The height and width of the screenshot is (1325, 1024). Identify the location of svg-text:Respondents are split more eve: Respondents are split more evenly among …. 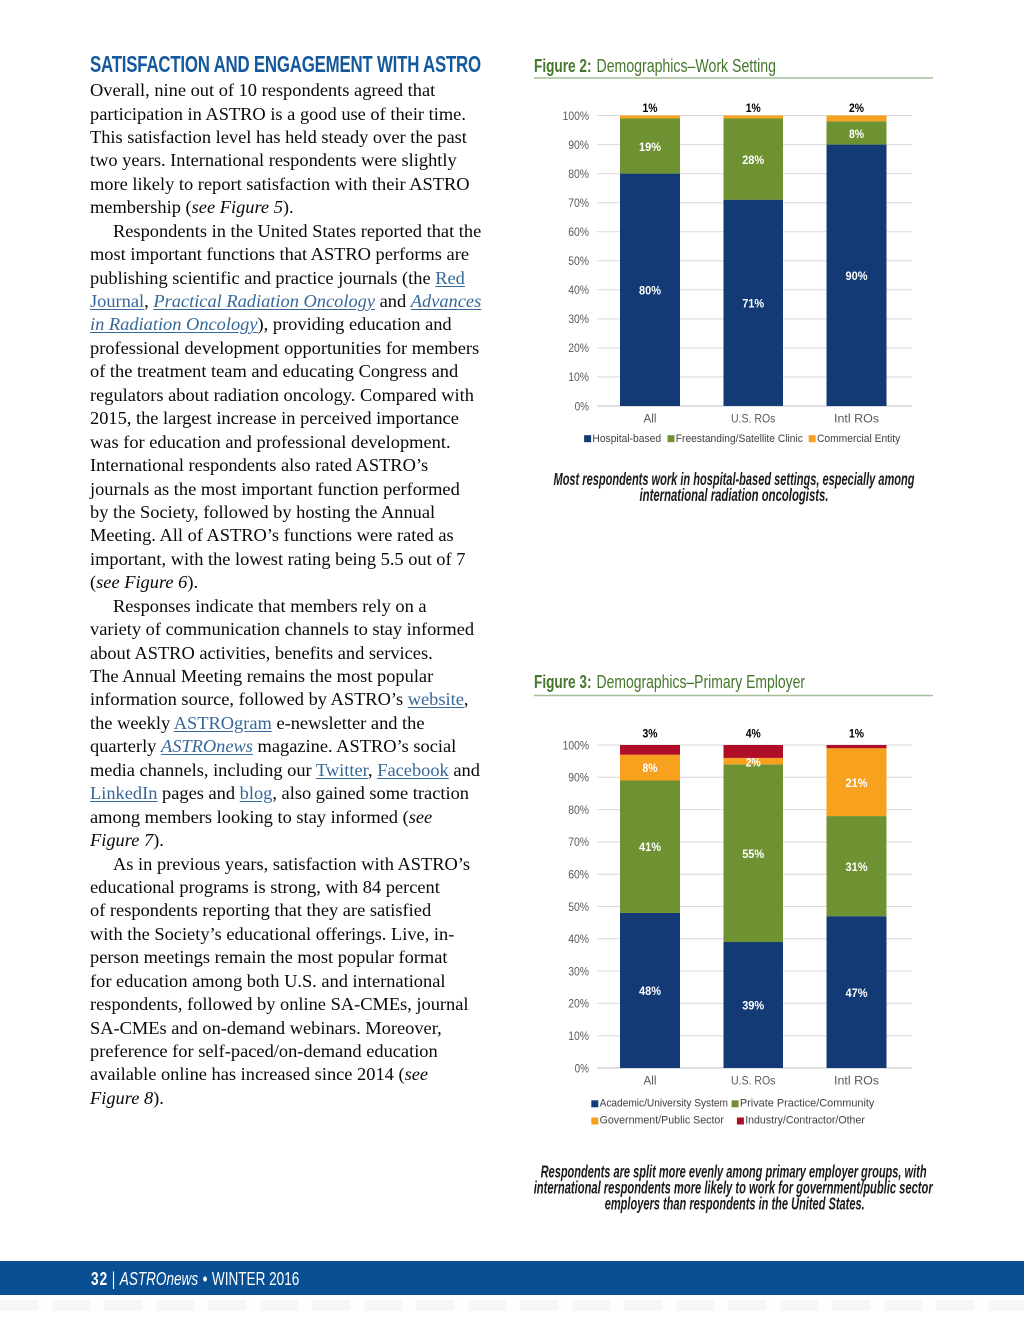
(734, 1172).